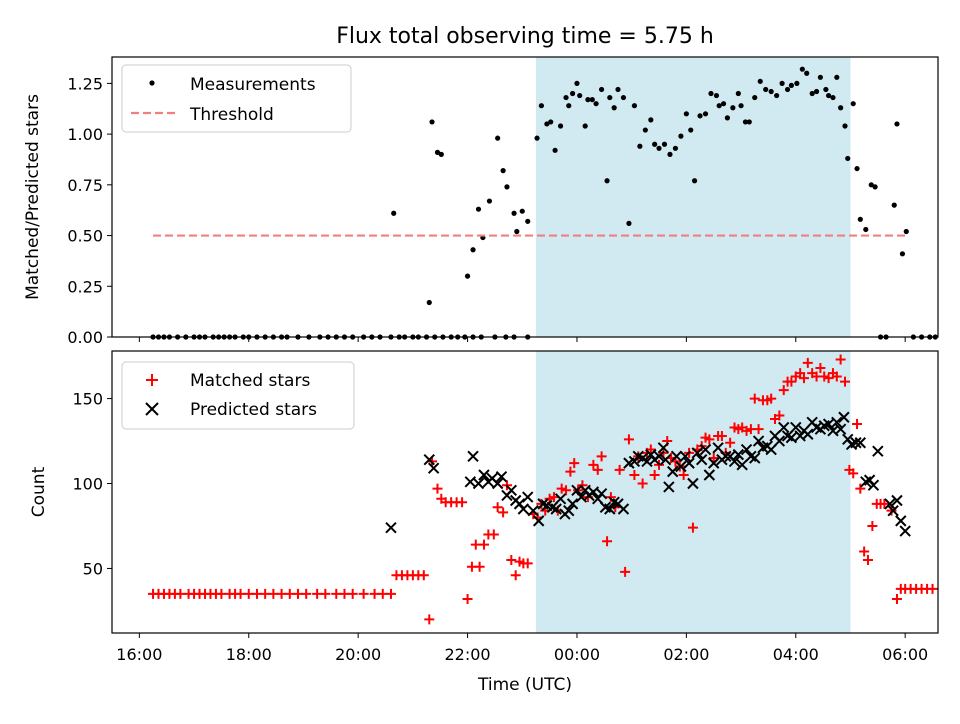 The image size is (960, 724). Describe the element at coordinates (152, 409) in the screenshot. I see `legend-predicted-marker` at that location.